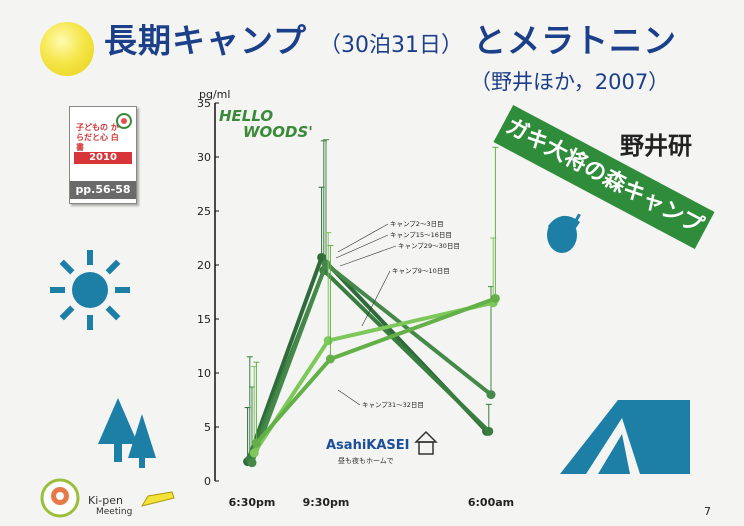 Image resolution: width=744 pixels, height=526 pixels. Describe the element at coordinates (491, 502) in the screenshot. I see `x-tick-label: 6:00am` at that location.